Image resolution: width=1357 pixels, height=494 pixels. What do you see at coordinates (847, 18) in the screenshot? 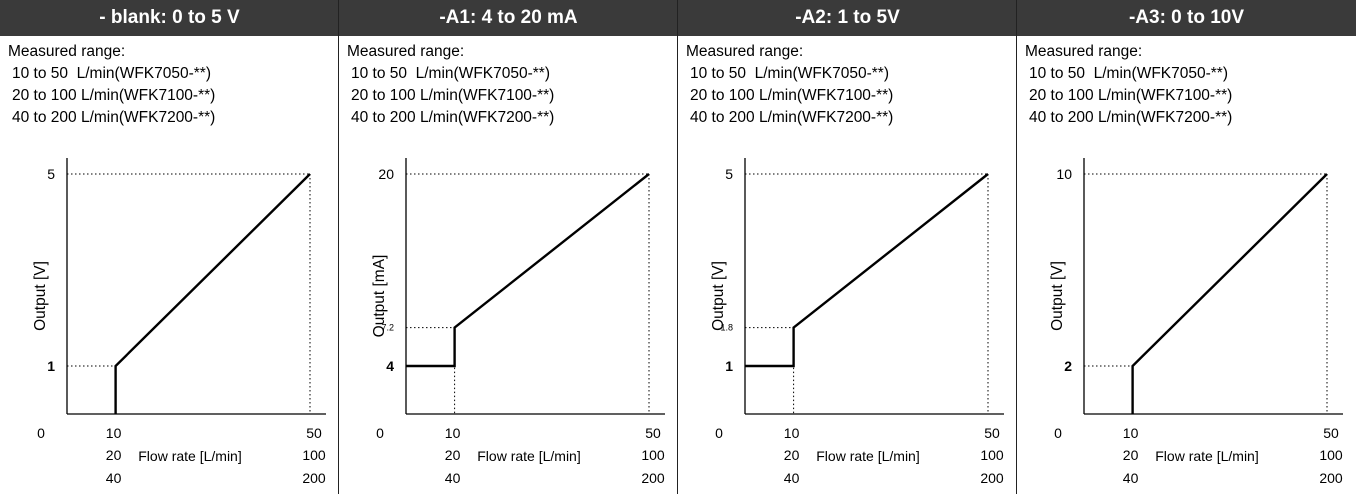
I see `chart-title: -A2: 1 to 5V` at bounding box center [847, 18].